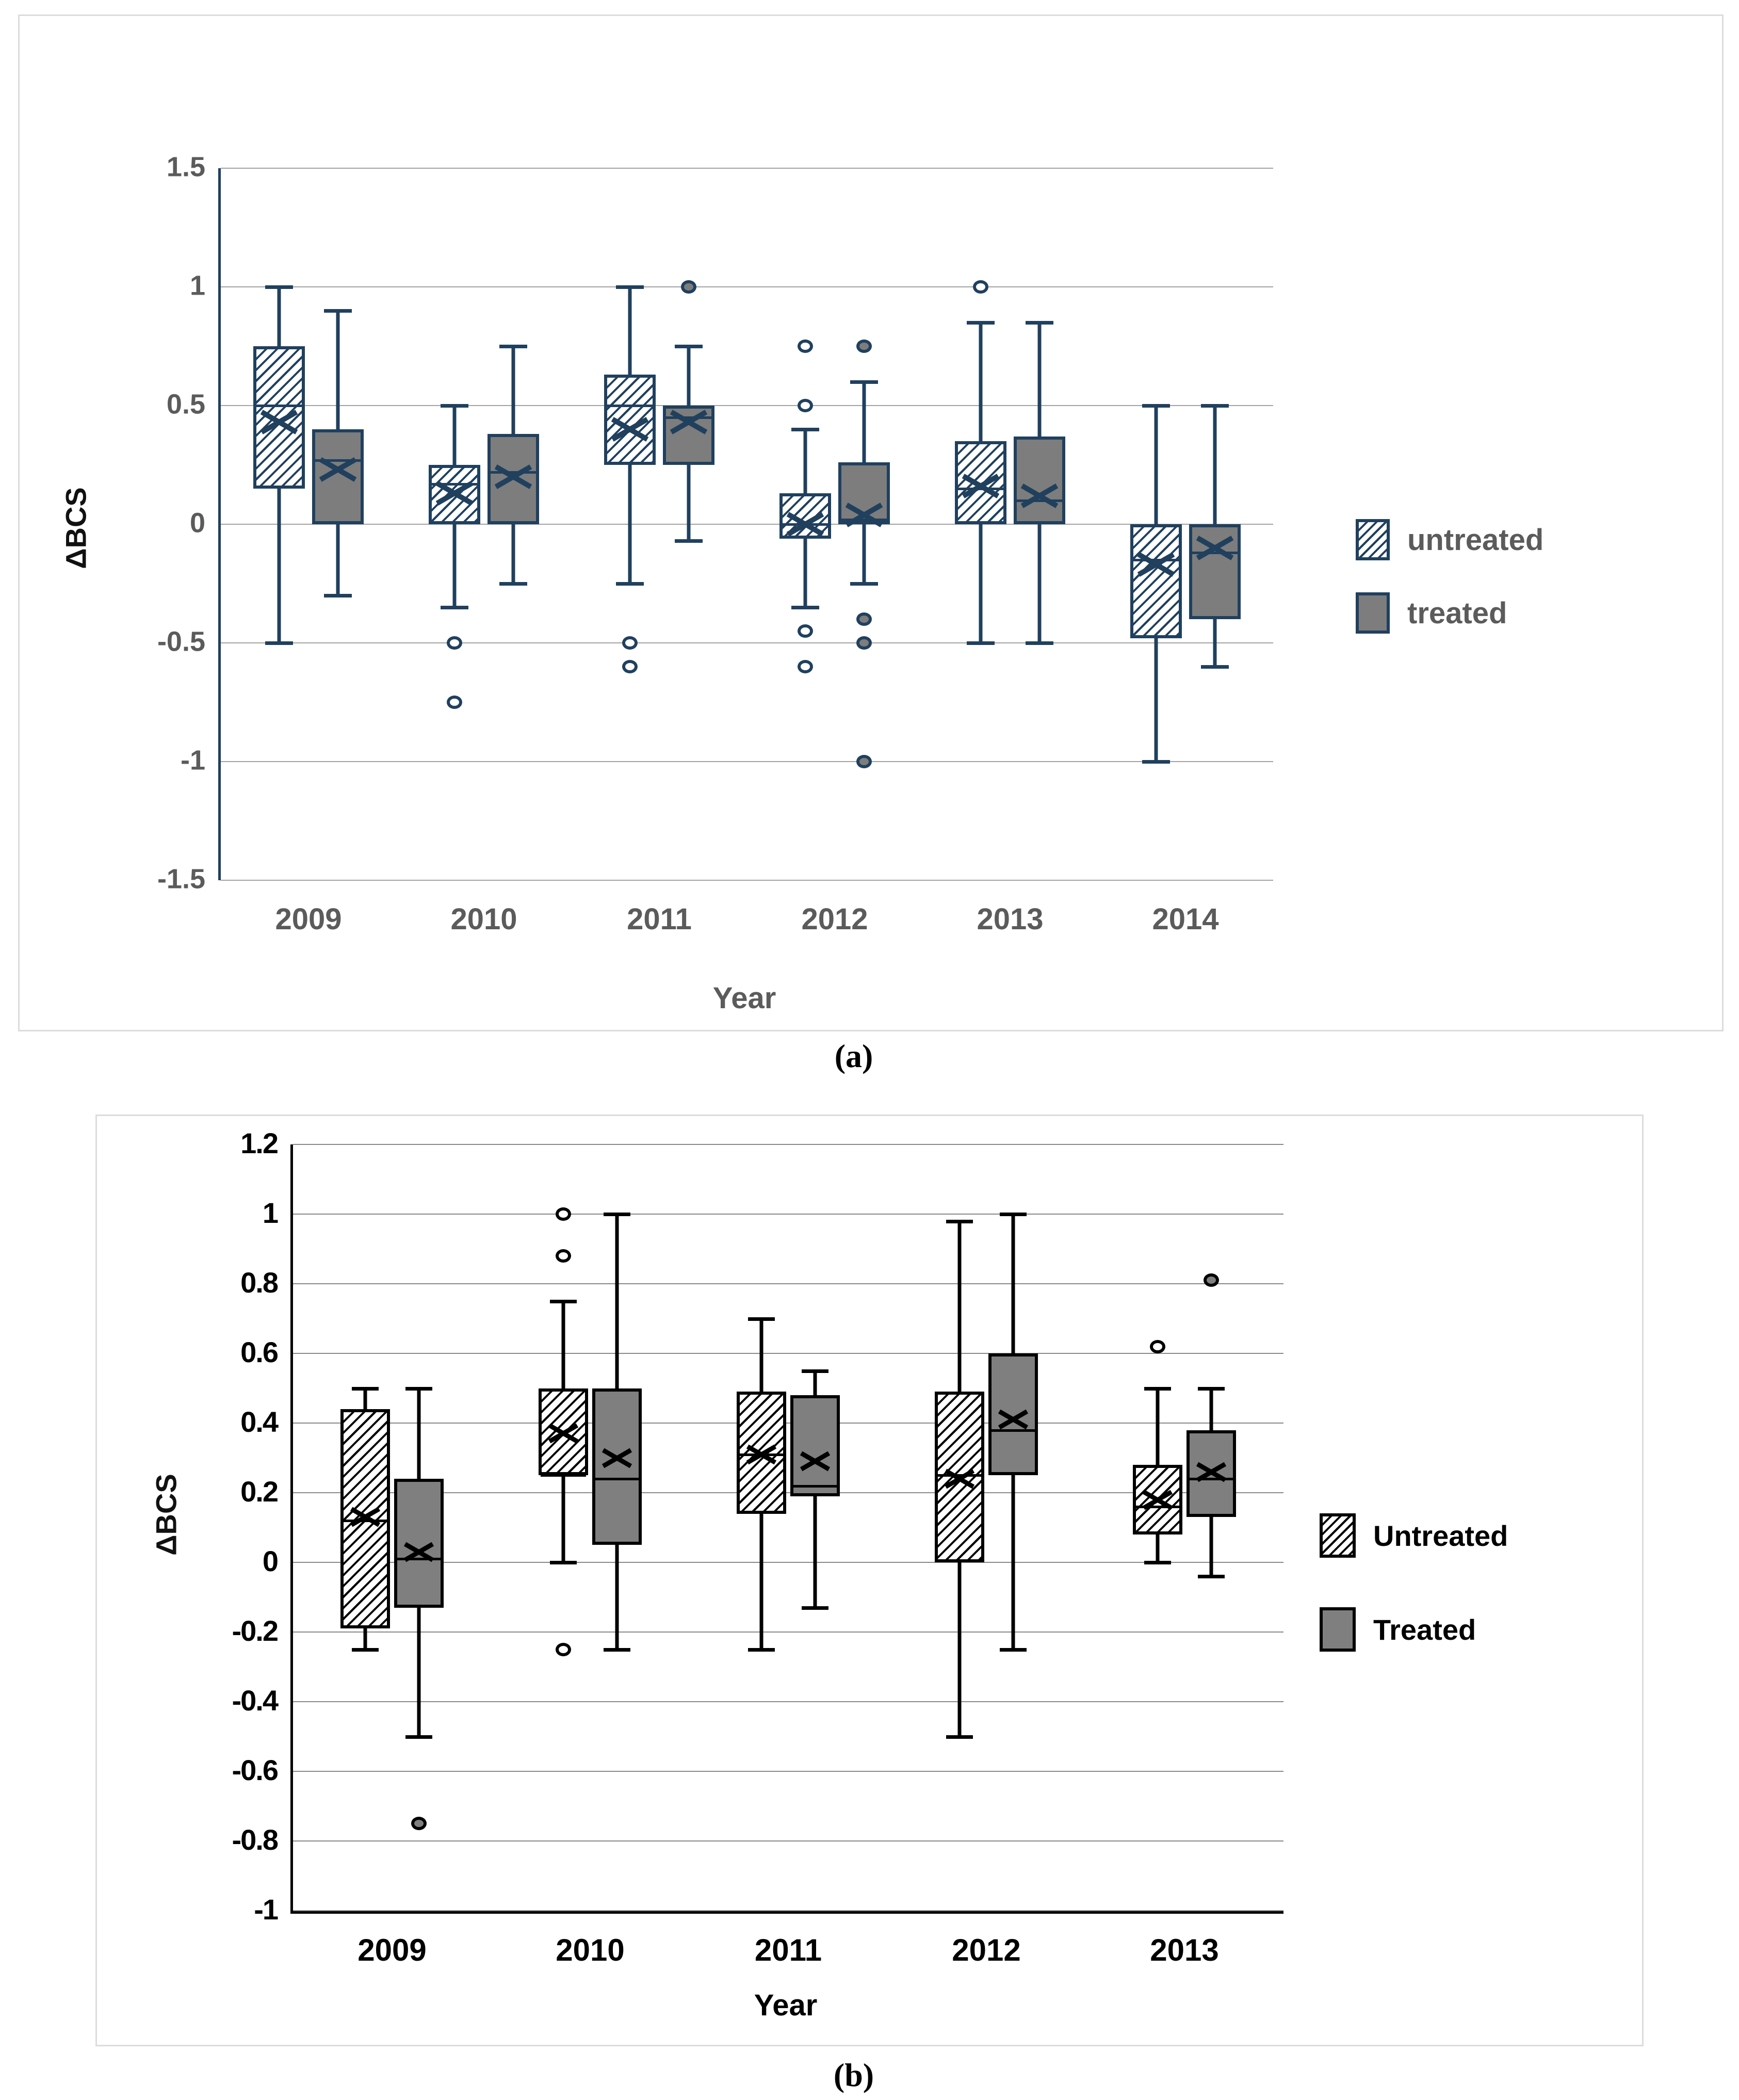 This screenshot has width=1739, height=2100. What do you see at coordinates (1449, 577) in the screenshot?
I see `legend: untreated treated` at bounding box center [1449, 577].